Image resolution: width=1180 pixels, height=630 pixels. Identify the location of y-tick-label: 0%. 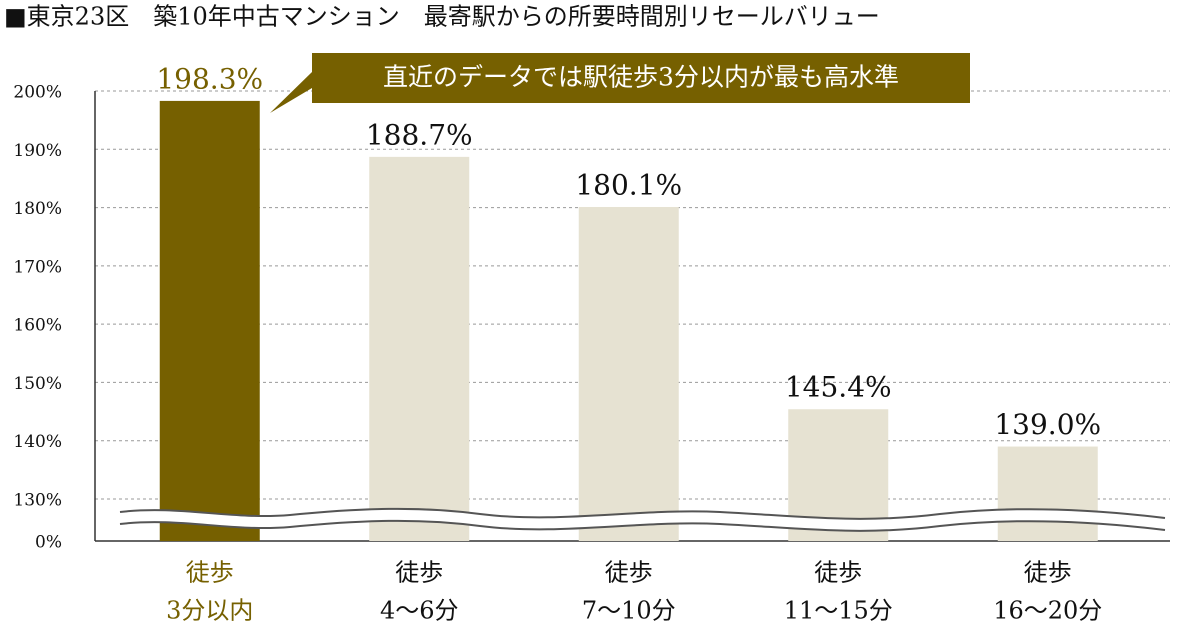
(48, 543).